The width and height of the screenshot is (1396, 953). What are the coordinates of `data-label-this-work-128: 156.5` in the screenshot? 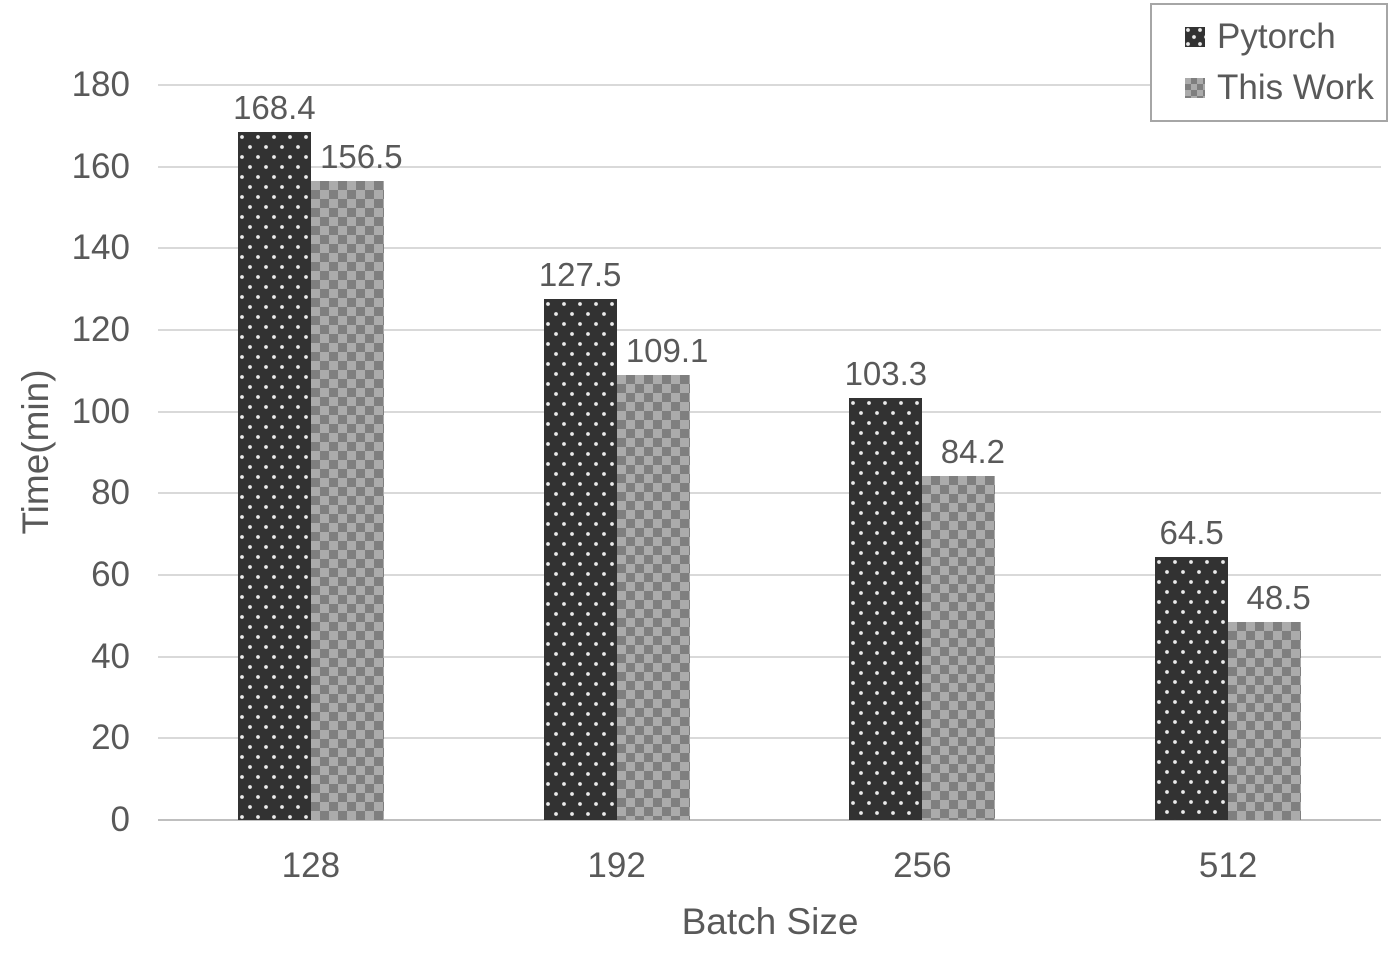 It's located at (361, 156).